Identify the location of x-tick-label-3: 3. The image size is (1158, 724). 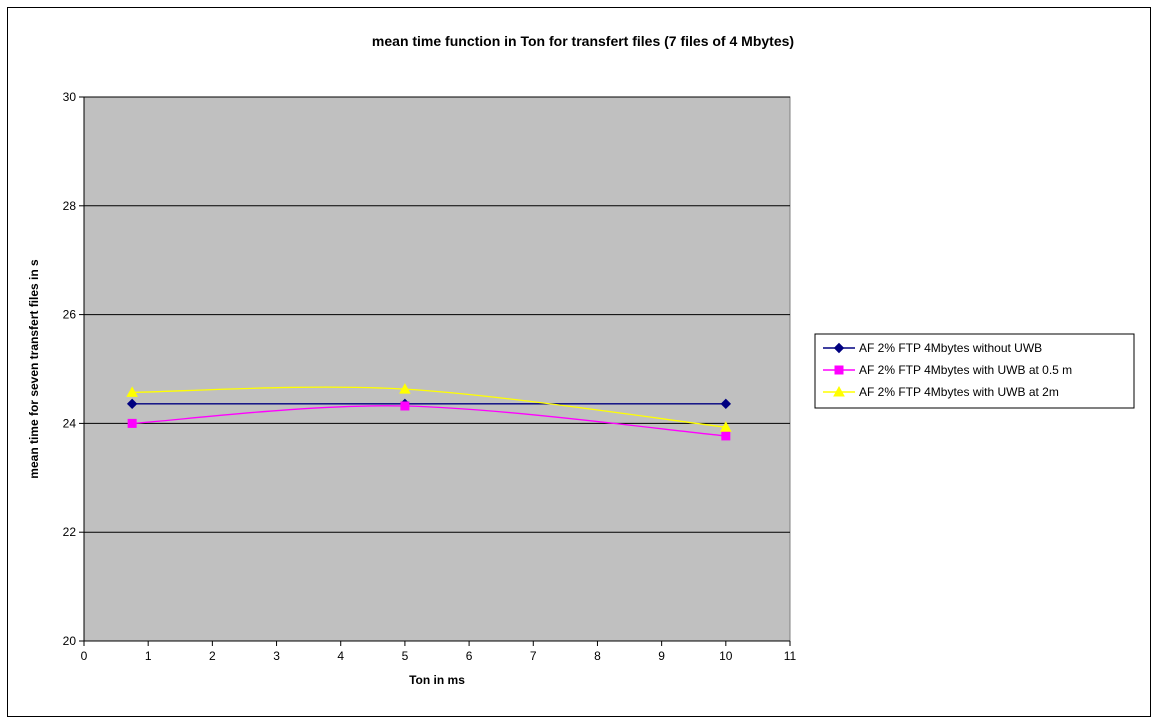
(276, 656).